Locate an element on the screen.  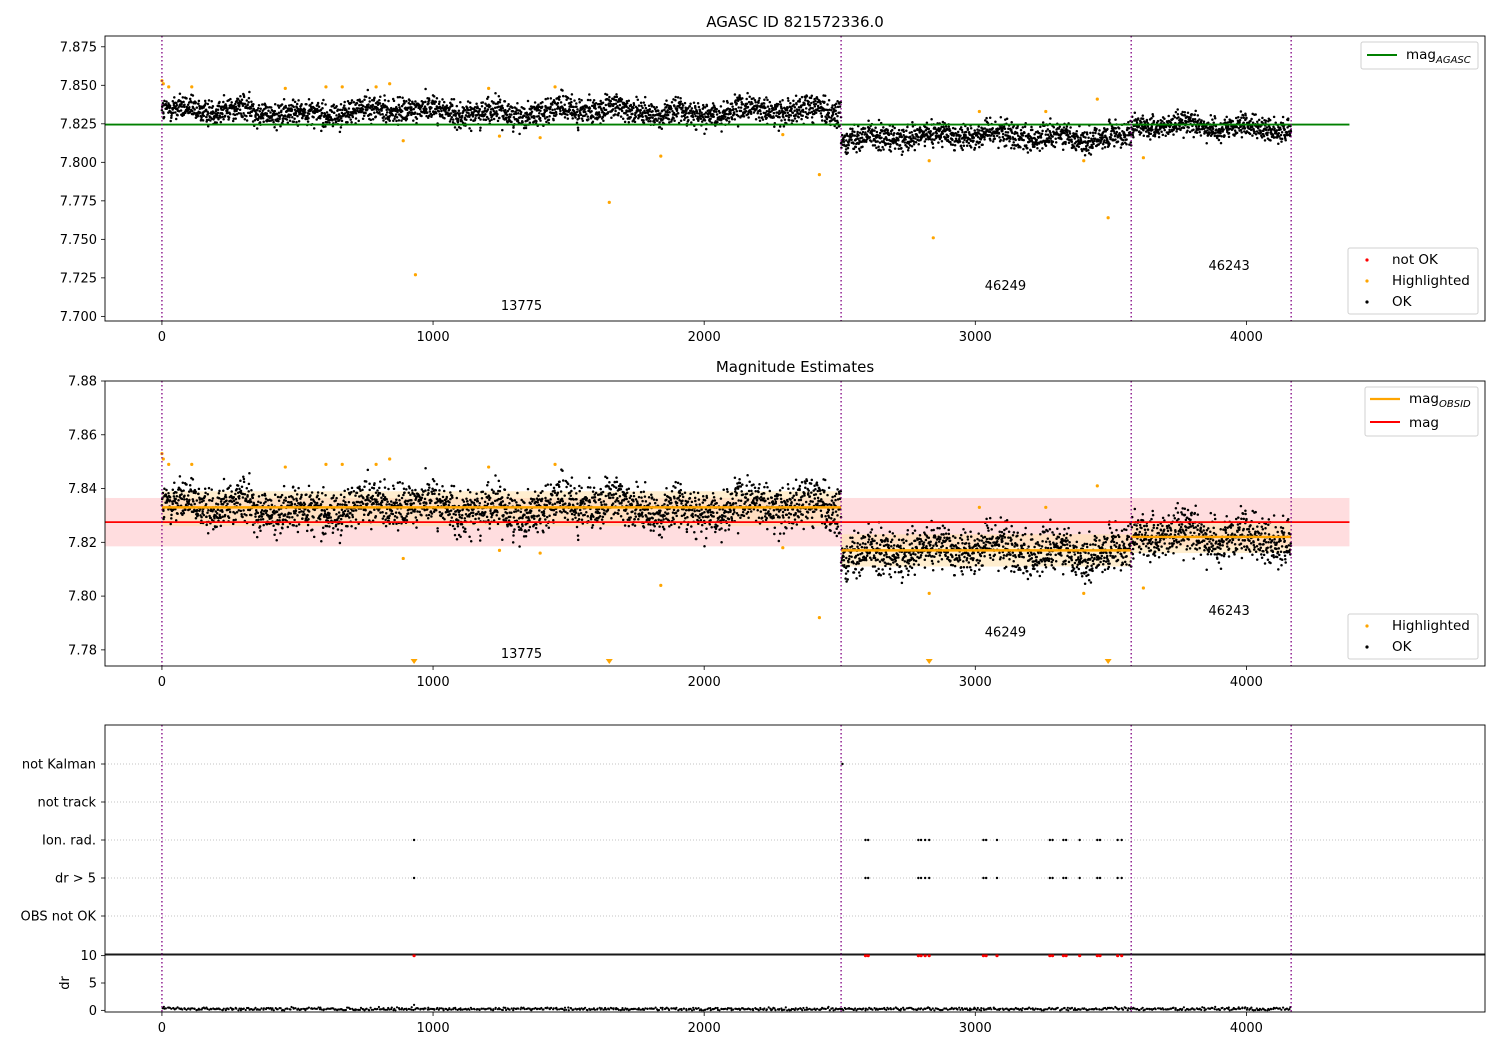
legend-subscript: AGASC is located at coordinates (1453, 60).